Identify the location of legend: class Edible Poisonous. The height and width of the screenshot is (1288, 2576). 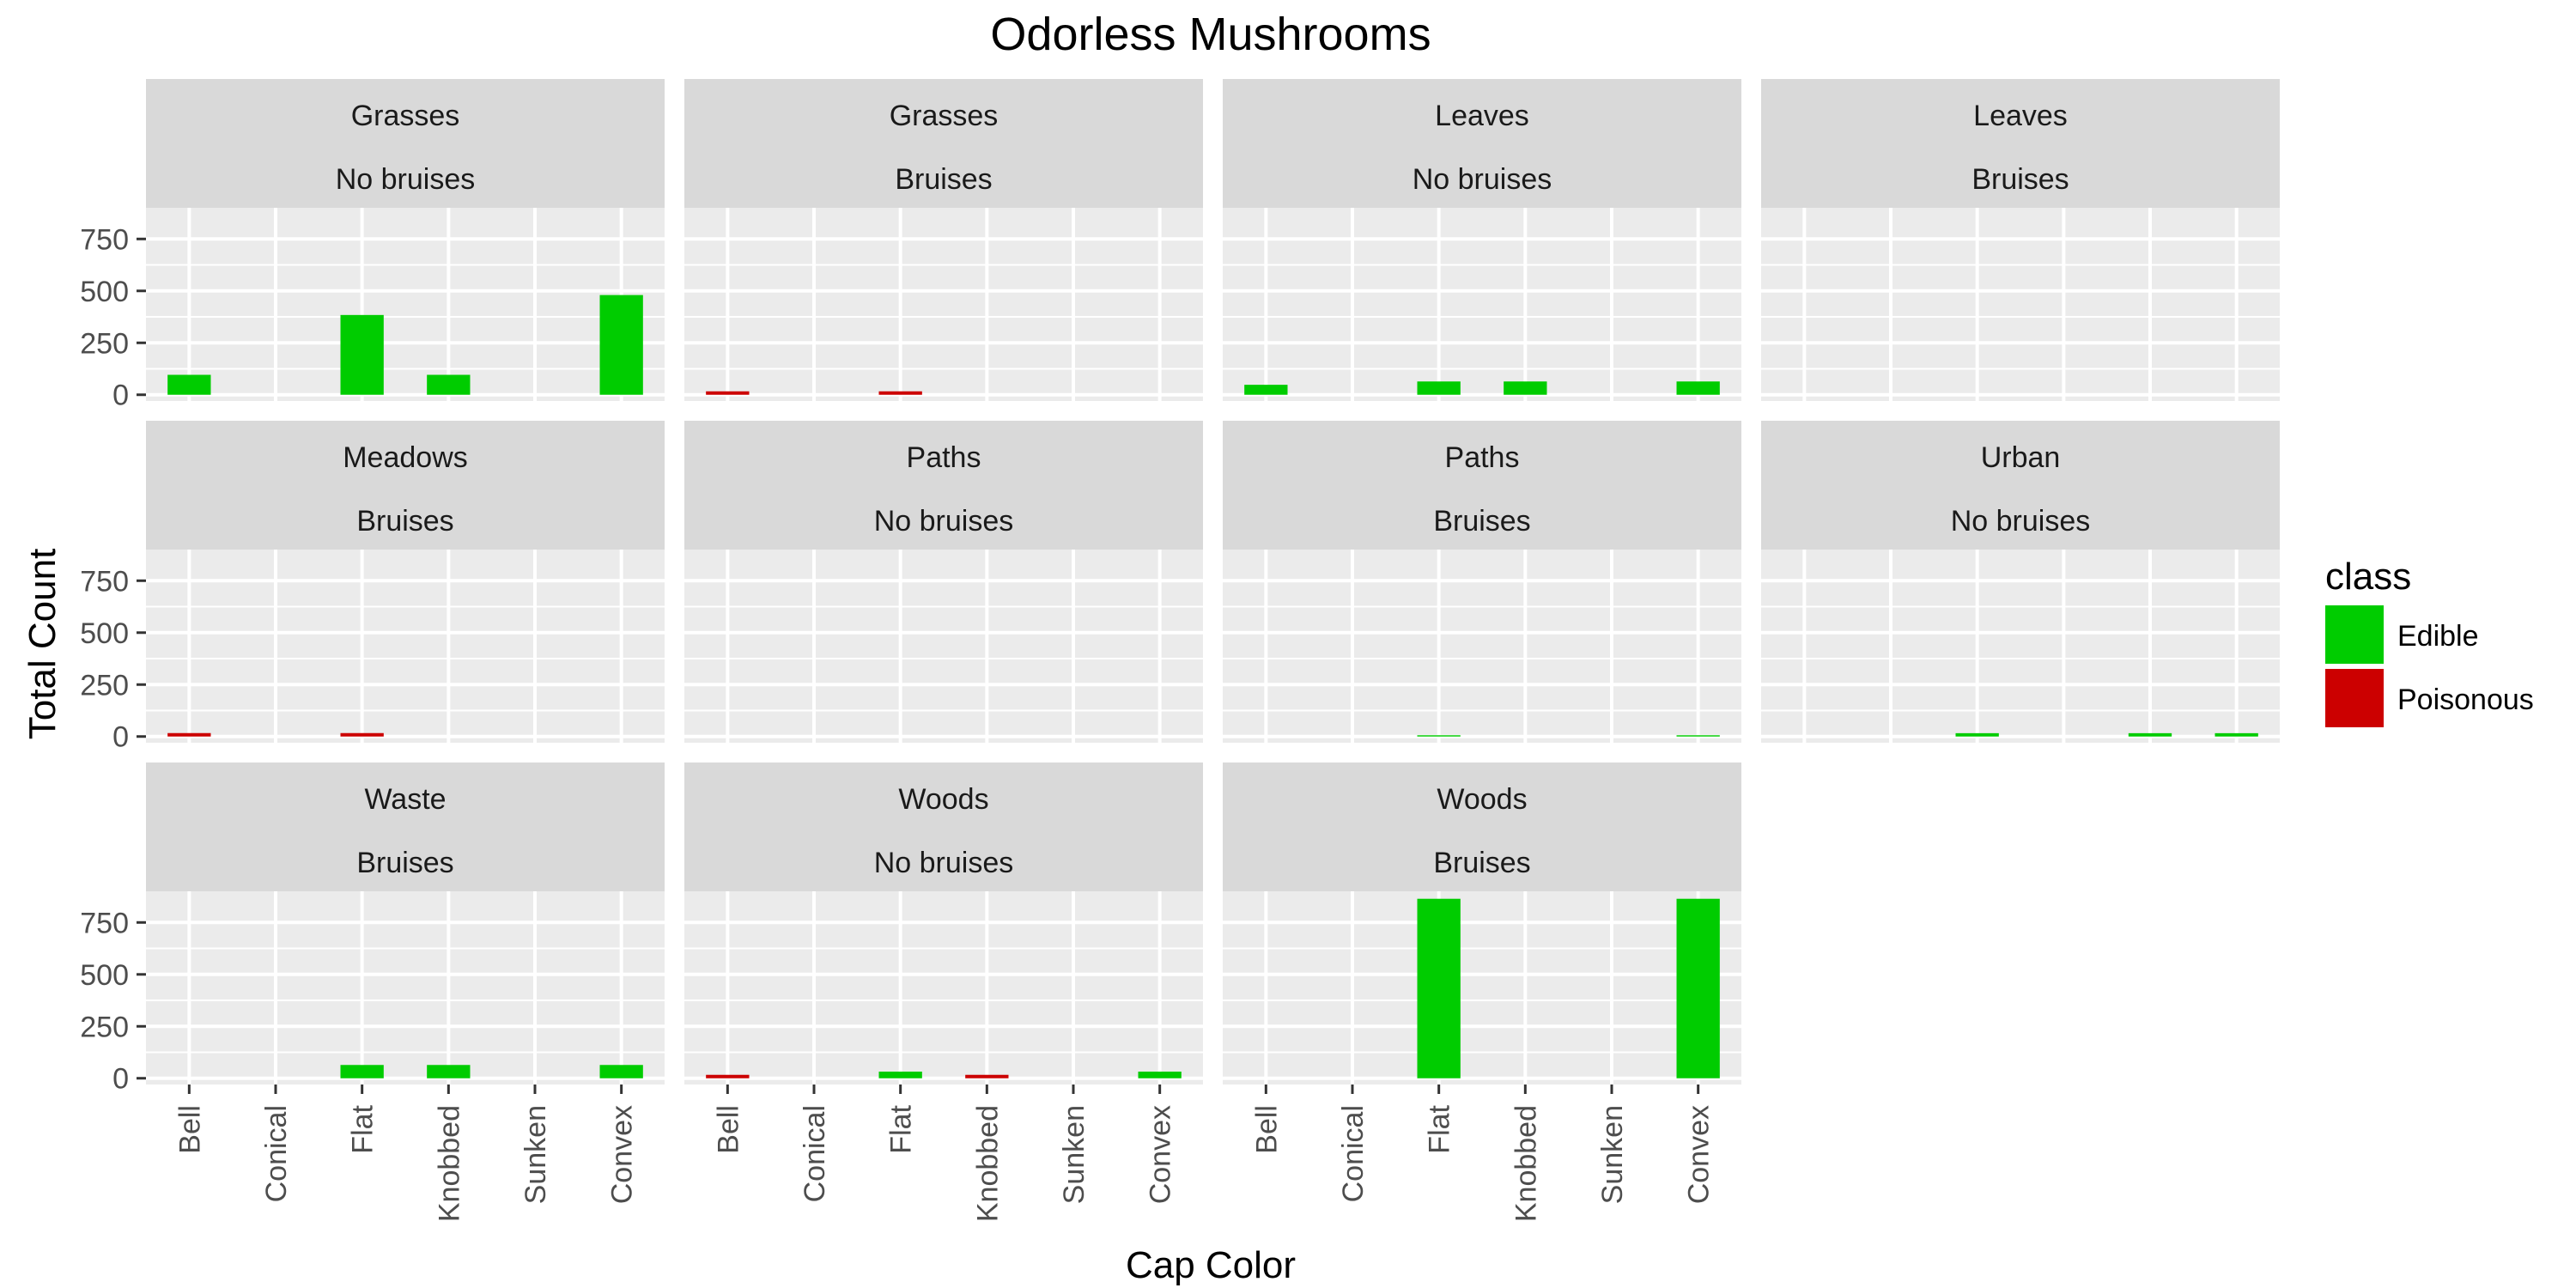
(2429, 641).